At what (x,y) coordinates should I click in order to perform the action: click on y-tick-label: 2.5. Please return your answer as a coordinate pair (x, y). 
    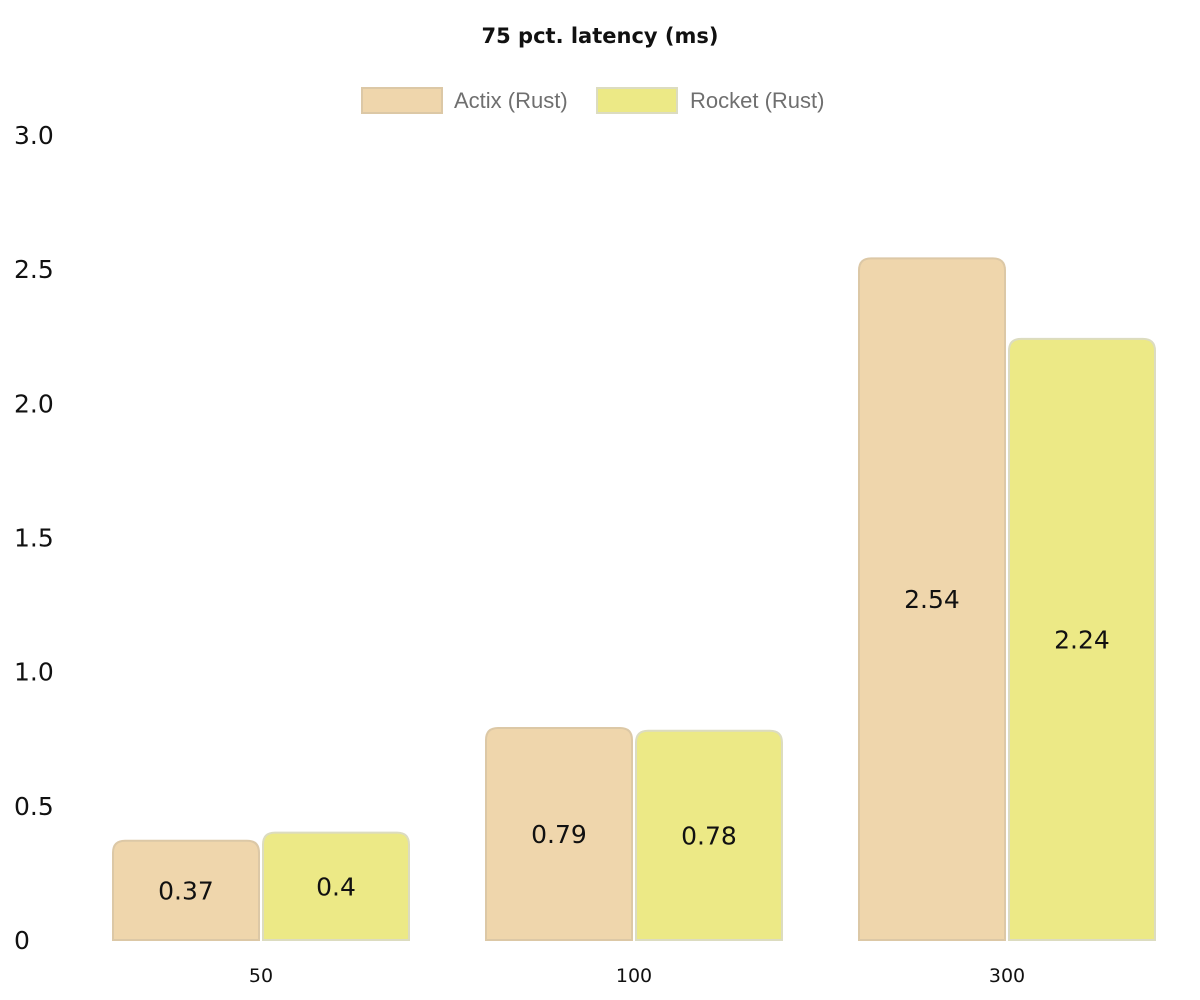
    Looking at the image, I should click on (34, 269).